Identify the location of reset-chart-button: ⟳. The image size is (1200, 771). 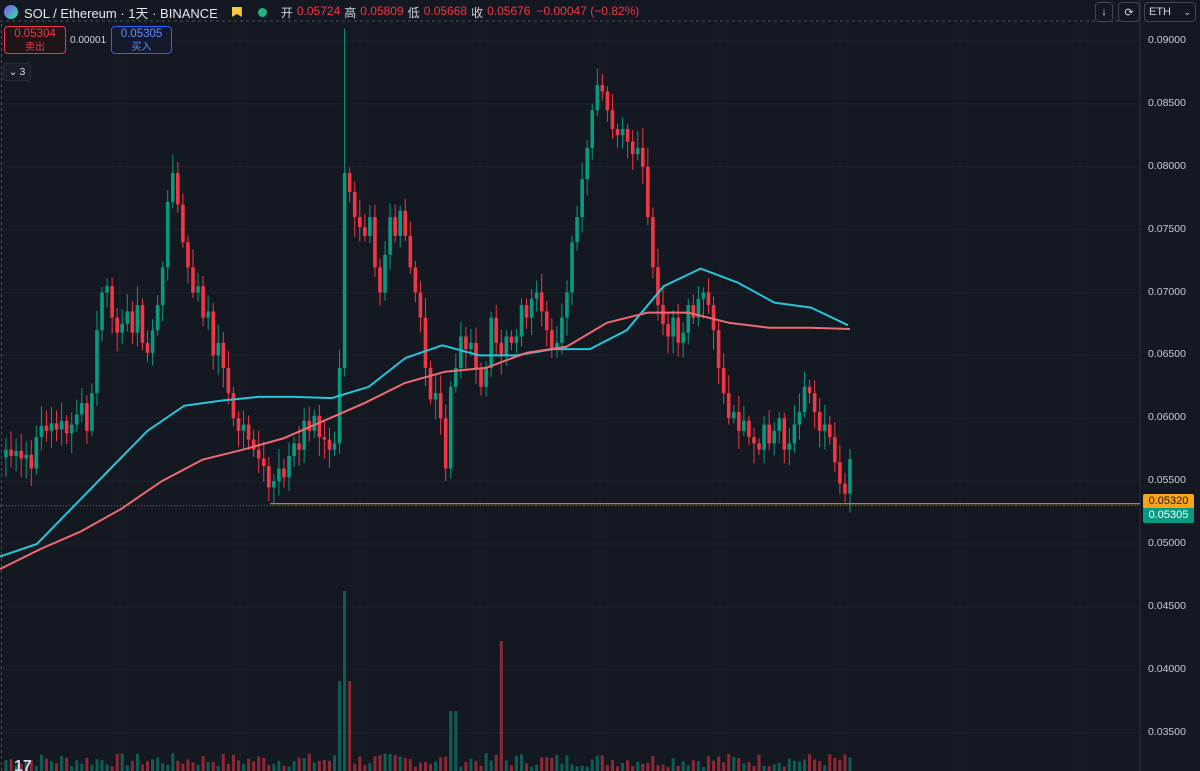
(1129, 12).